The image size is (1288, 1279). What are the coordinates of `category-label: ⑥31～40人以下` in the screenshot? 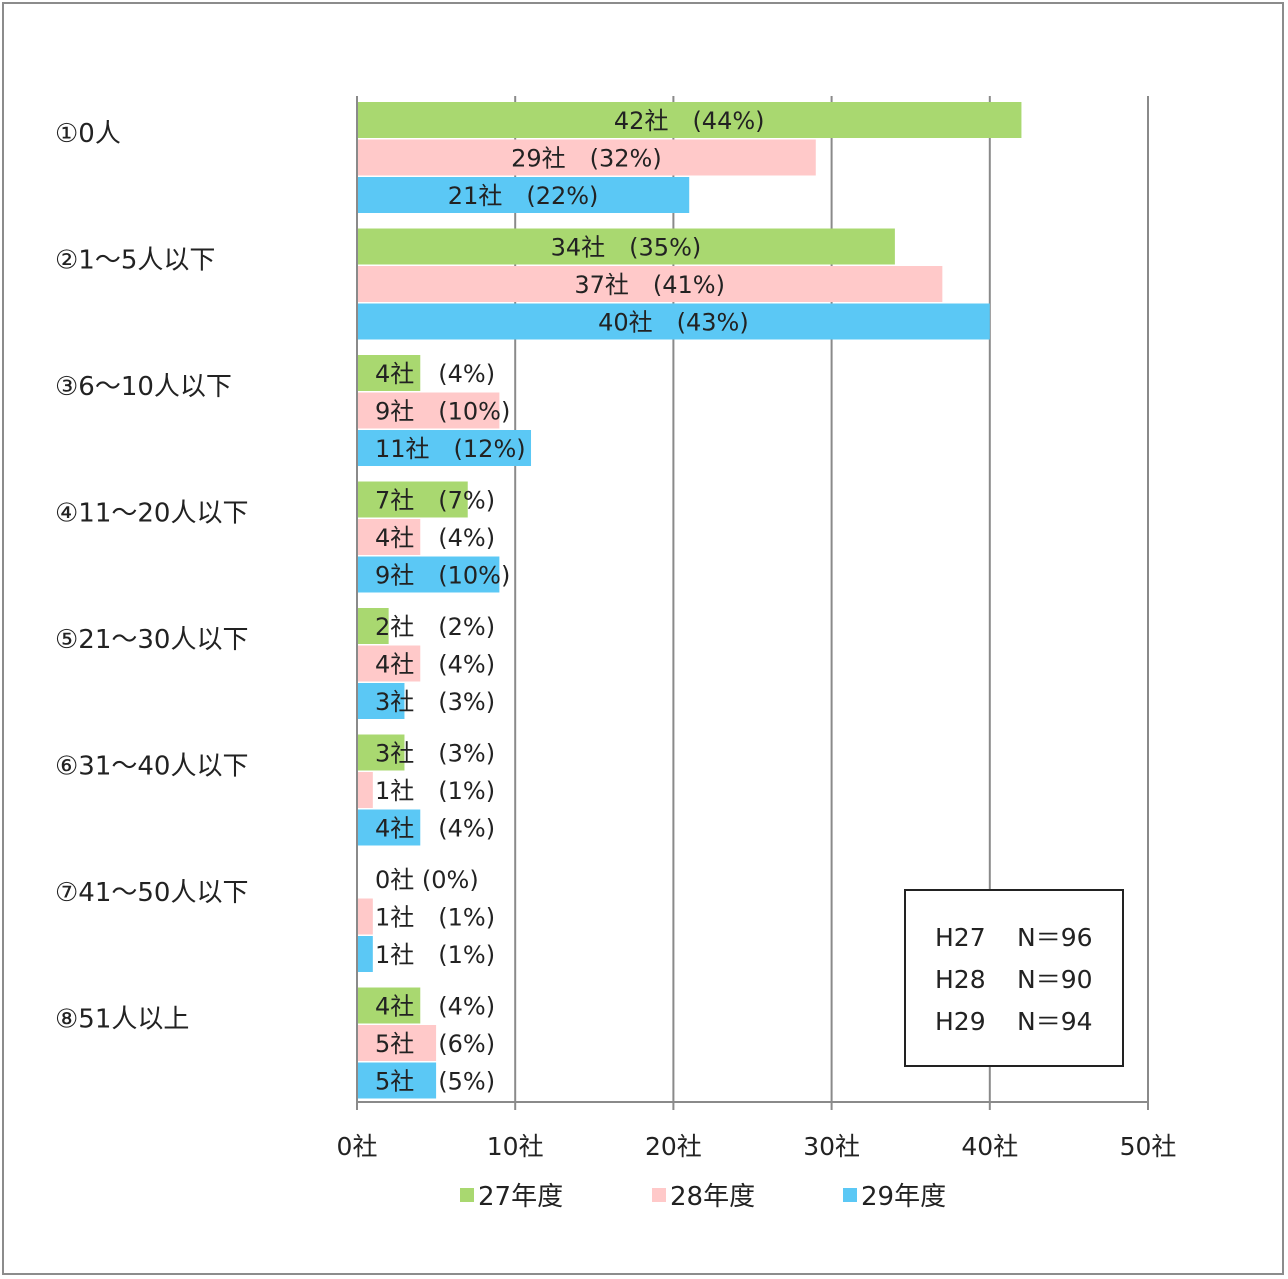 It's located at (151, 767).